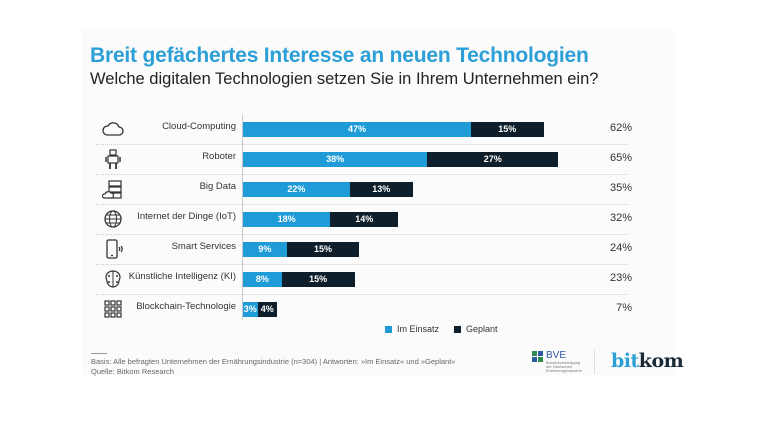  I want to click on legend-item-im-einsatz: Im Einsatz, so click(412, 329).